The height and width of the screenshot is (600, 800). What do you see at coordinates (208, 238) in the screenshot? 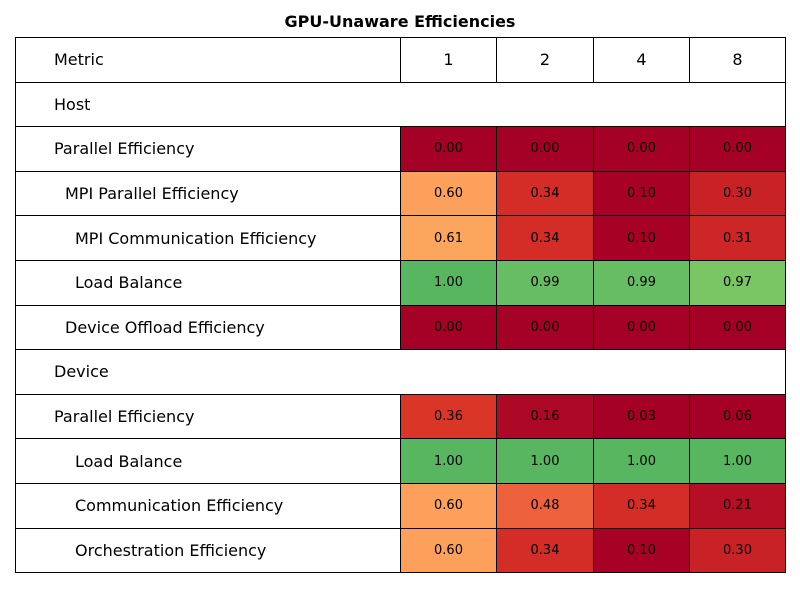
I see `row-label: MPI Communication Efficiency` at bounding box center [208, 238].